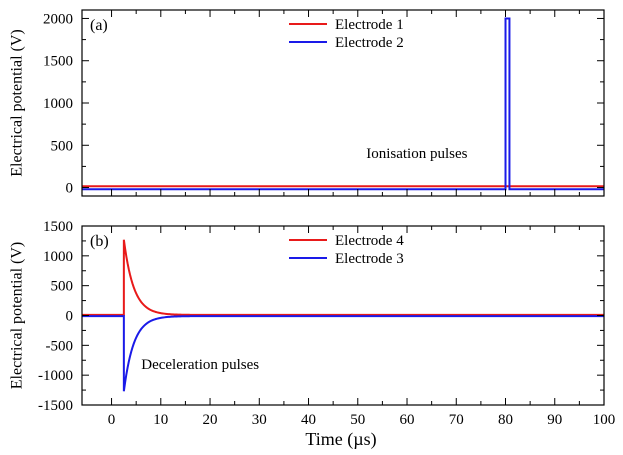 The height and width of the screenshot is (455, 623). I want to click on legend-entry: Electrode 3, so click(369, 259).